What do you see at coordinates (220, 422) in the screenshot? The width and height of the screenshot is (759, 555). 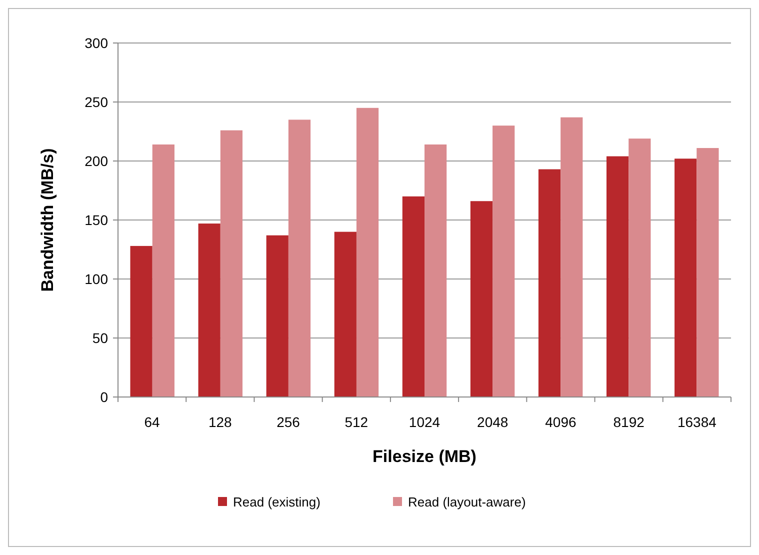 I see `x-tick-label: 128` at bounding box center [220, 422].